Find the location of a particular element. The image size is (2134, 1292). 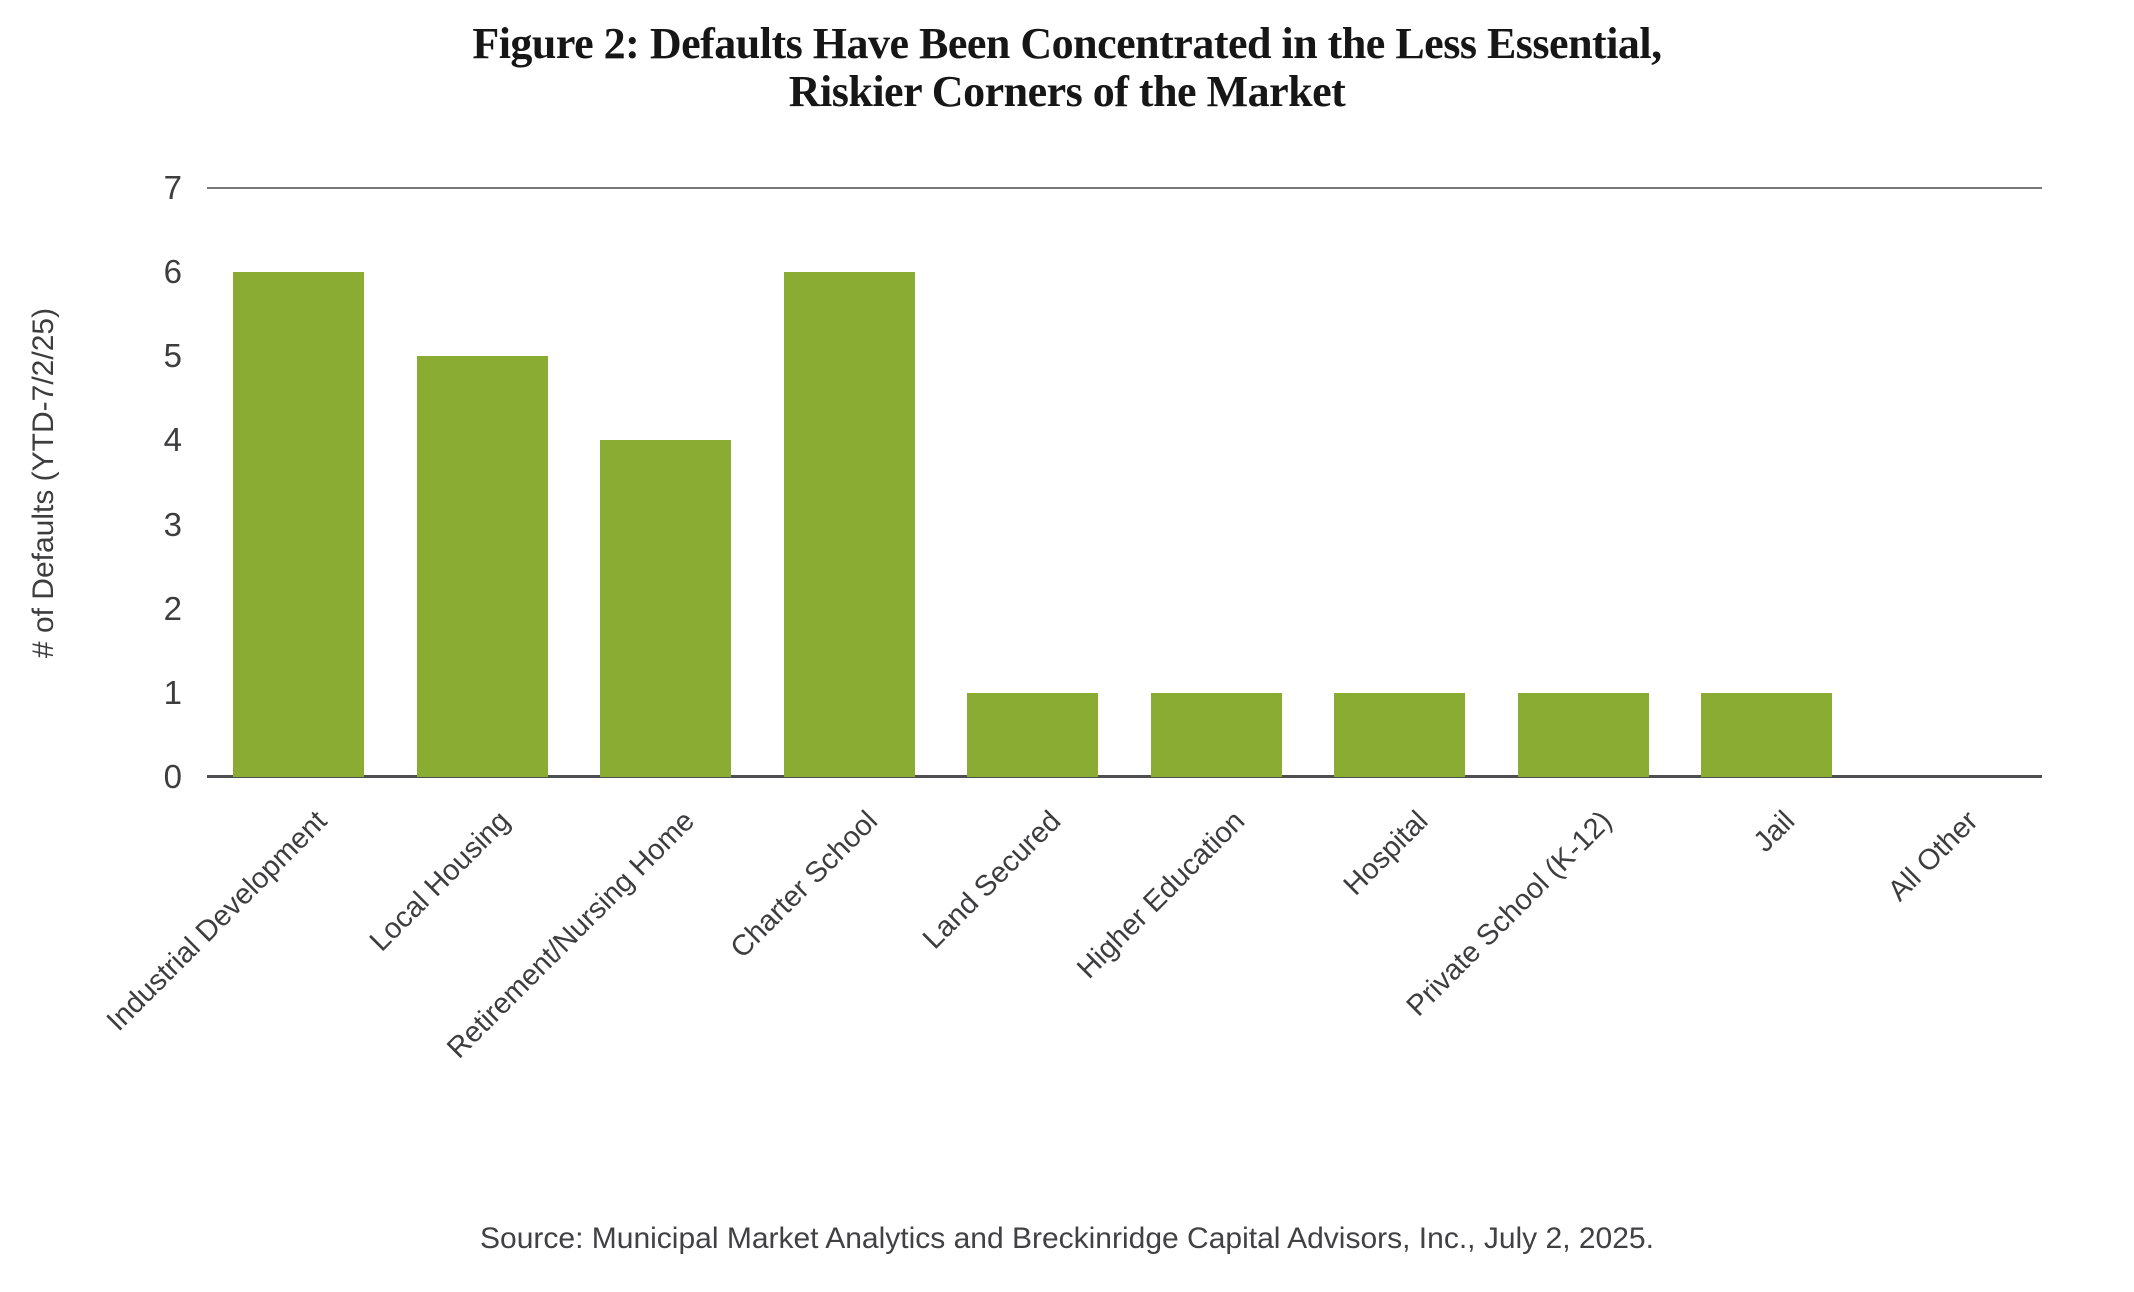

y-axis-label-text: # of Defaults (YTD-7/2/25) is located at coordinates (43, 482).